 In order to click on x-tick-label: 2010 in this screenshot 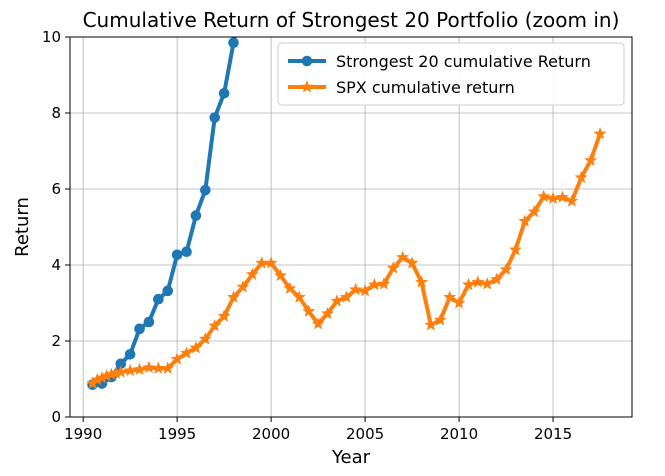, I will do `click(459, 434)`.